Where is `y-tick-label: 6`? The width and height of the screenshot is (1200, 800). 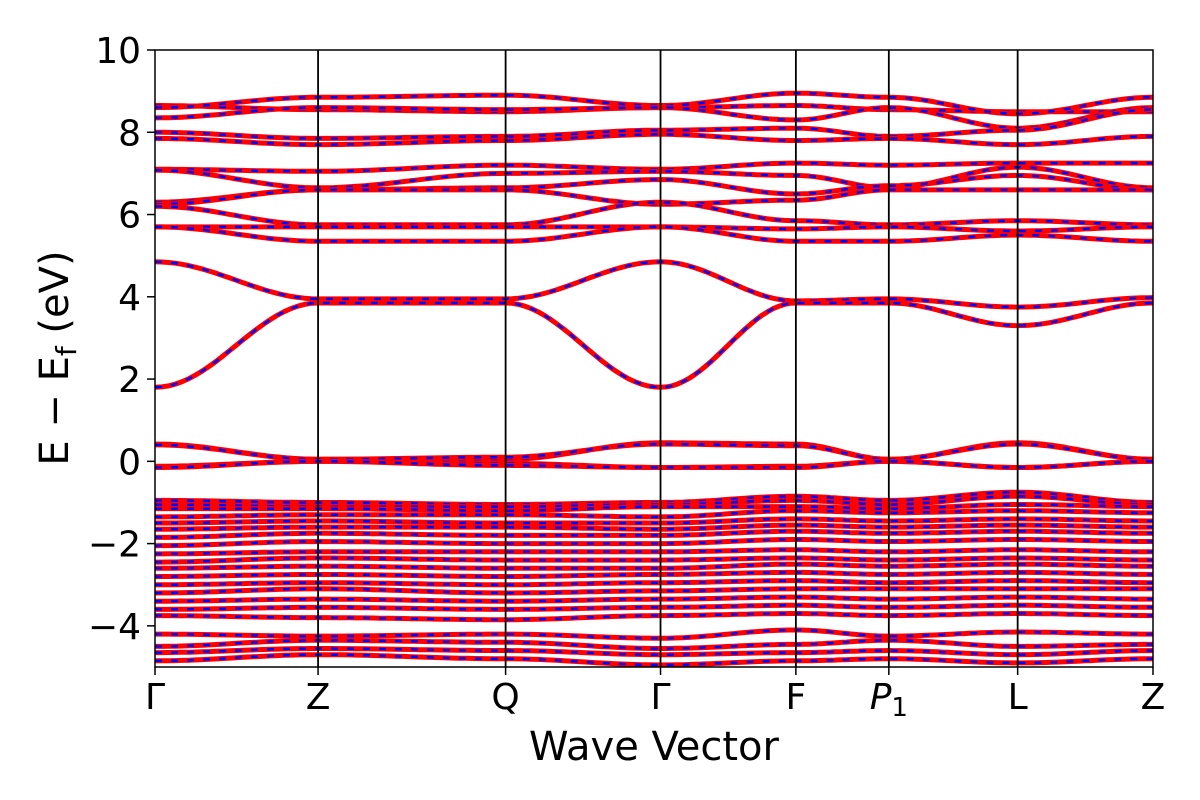
y-tick-label: 6 is located at coordinates (129, 216).